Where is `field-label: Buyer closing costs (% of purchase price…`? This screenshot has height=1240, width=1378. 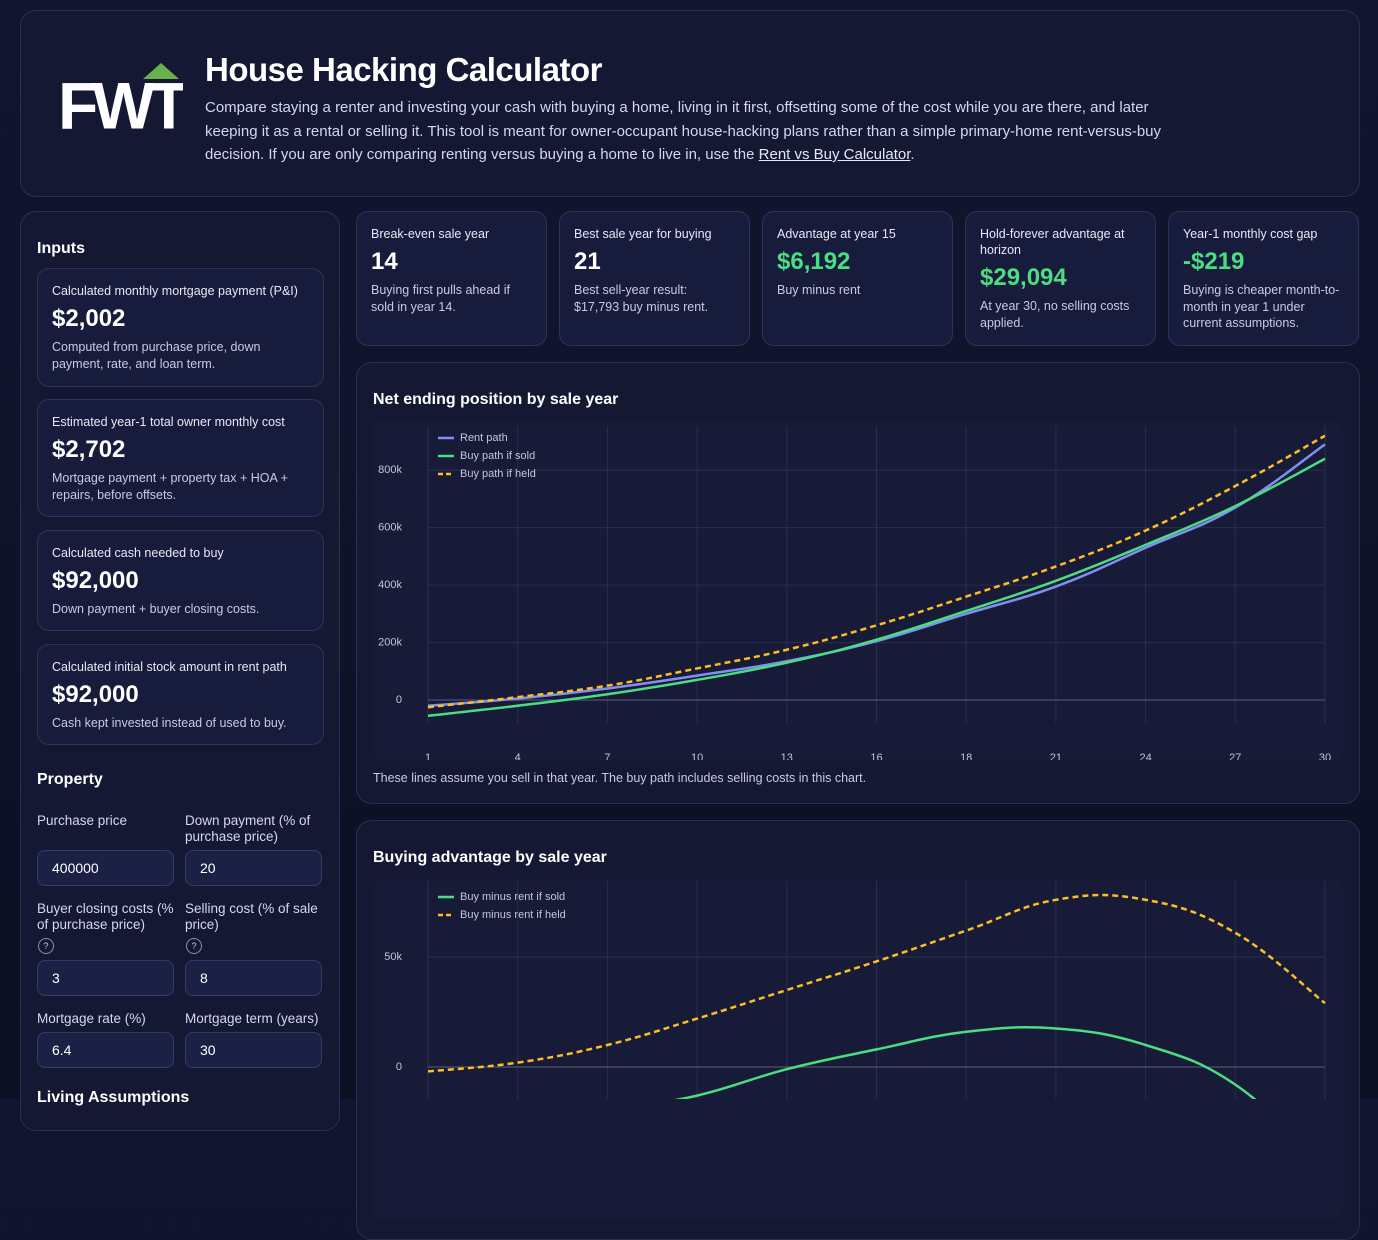
field-label: Buyer closing costs (% of purchase price… is located at coordinates (105, 916).